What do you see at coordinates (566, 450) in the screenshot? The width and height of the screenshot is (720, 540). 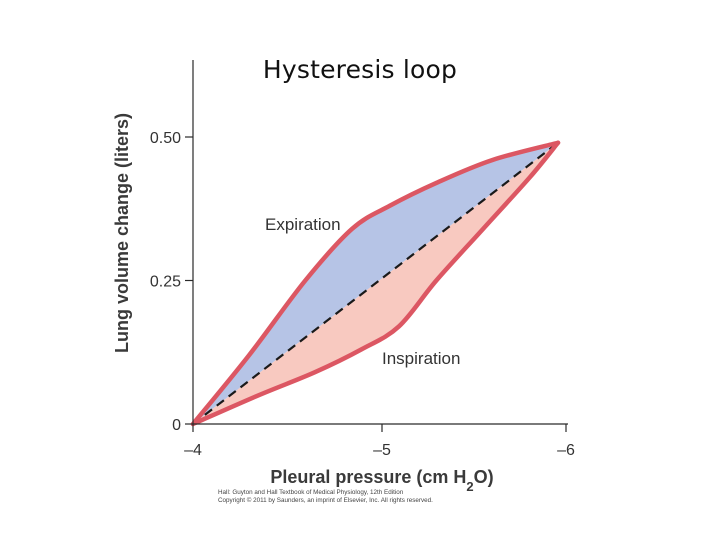 I see `x-tick-label: –6` at bounding box center [566, 450].